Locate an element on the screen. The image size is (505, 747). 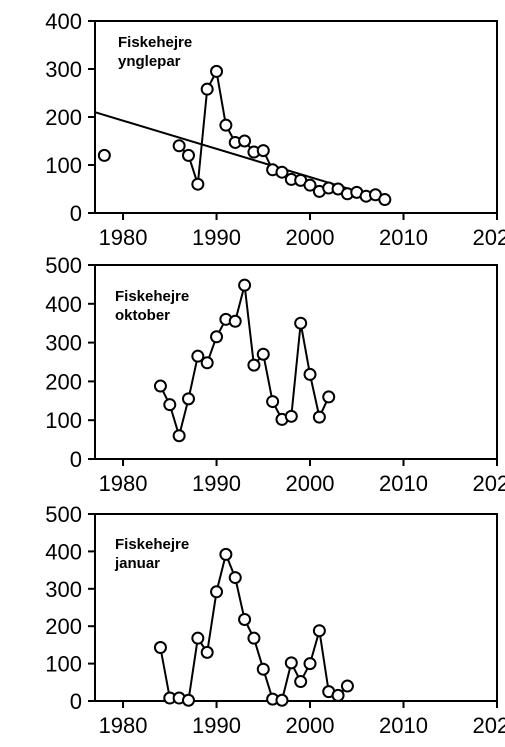
series-line is located at coordinates (244, 360).